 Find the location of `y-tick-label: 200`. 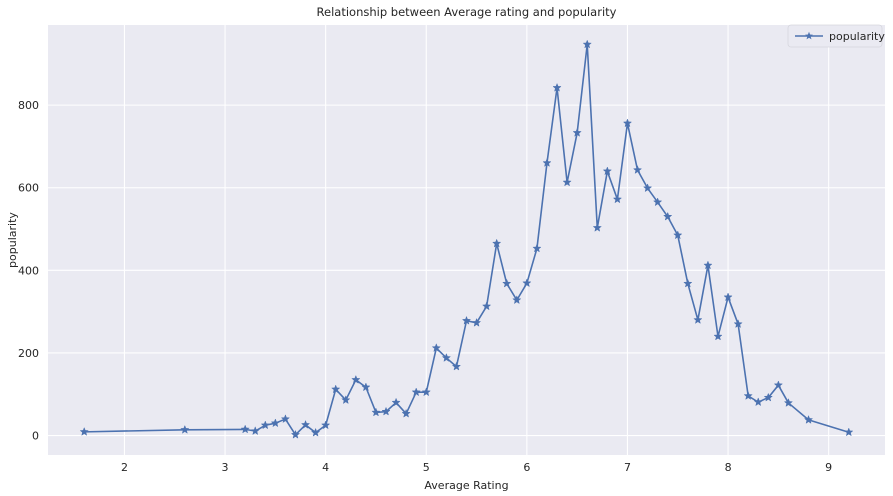

y-tick-label: 200 is located at coordinates (28, 353).